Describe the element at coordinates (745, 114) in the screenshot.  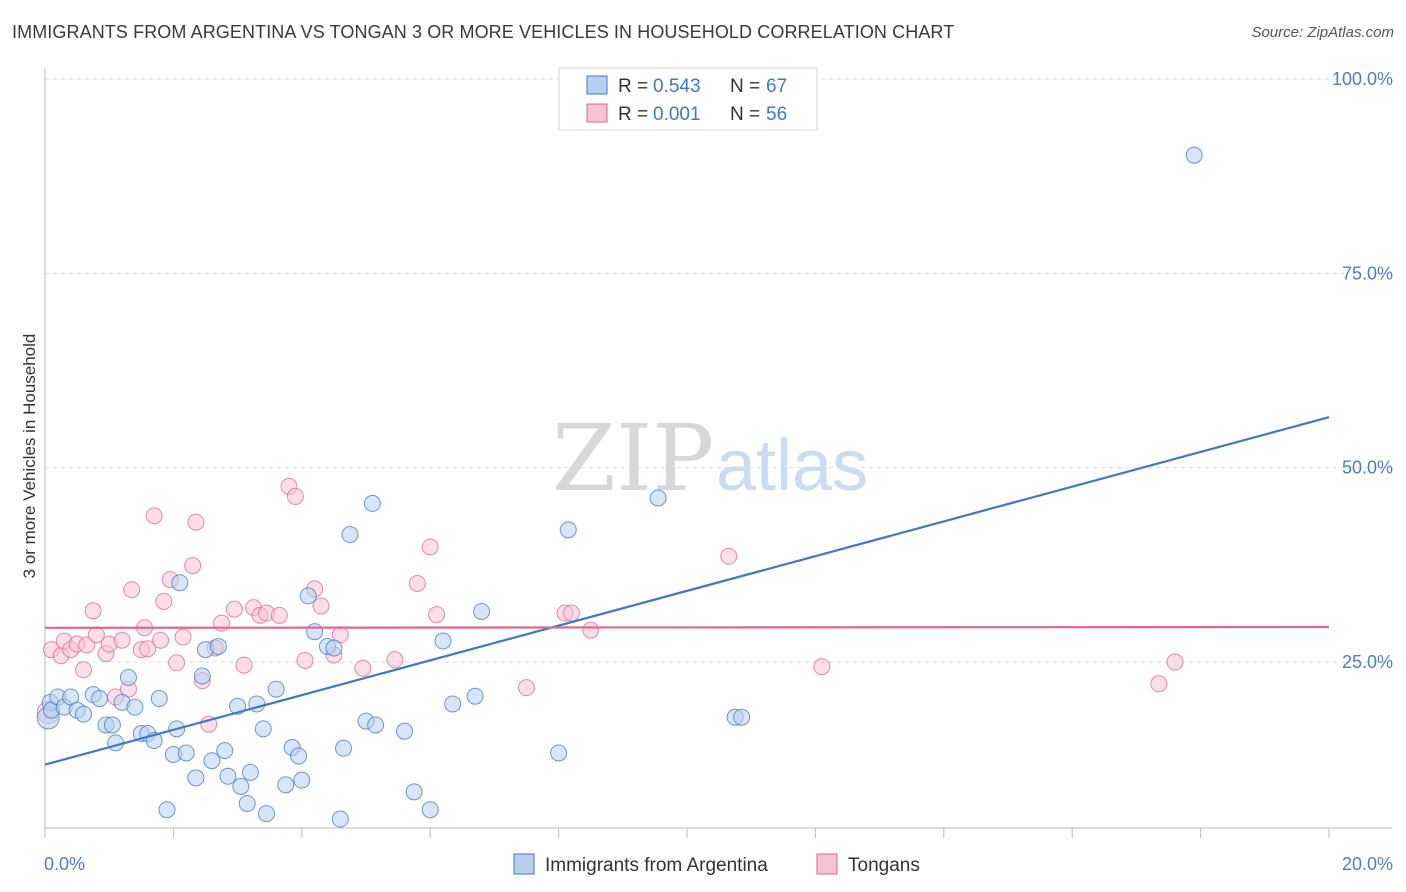
I see `legend-n-label-2: N =` at that location.